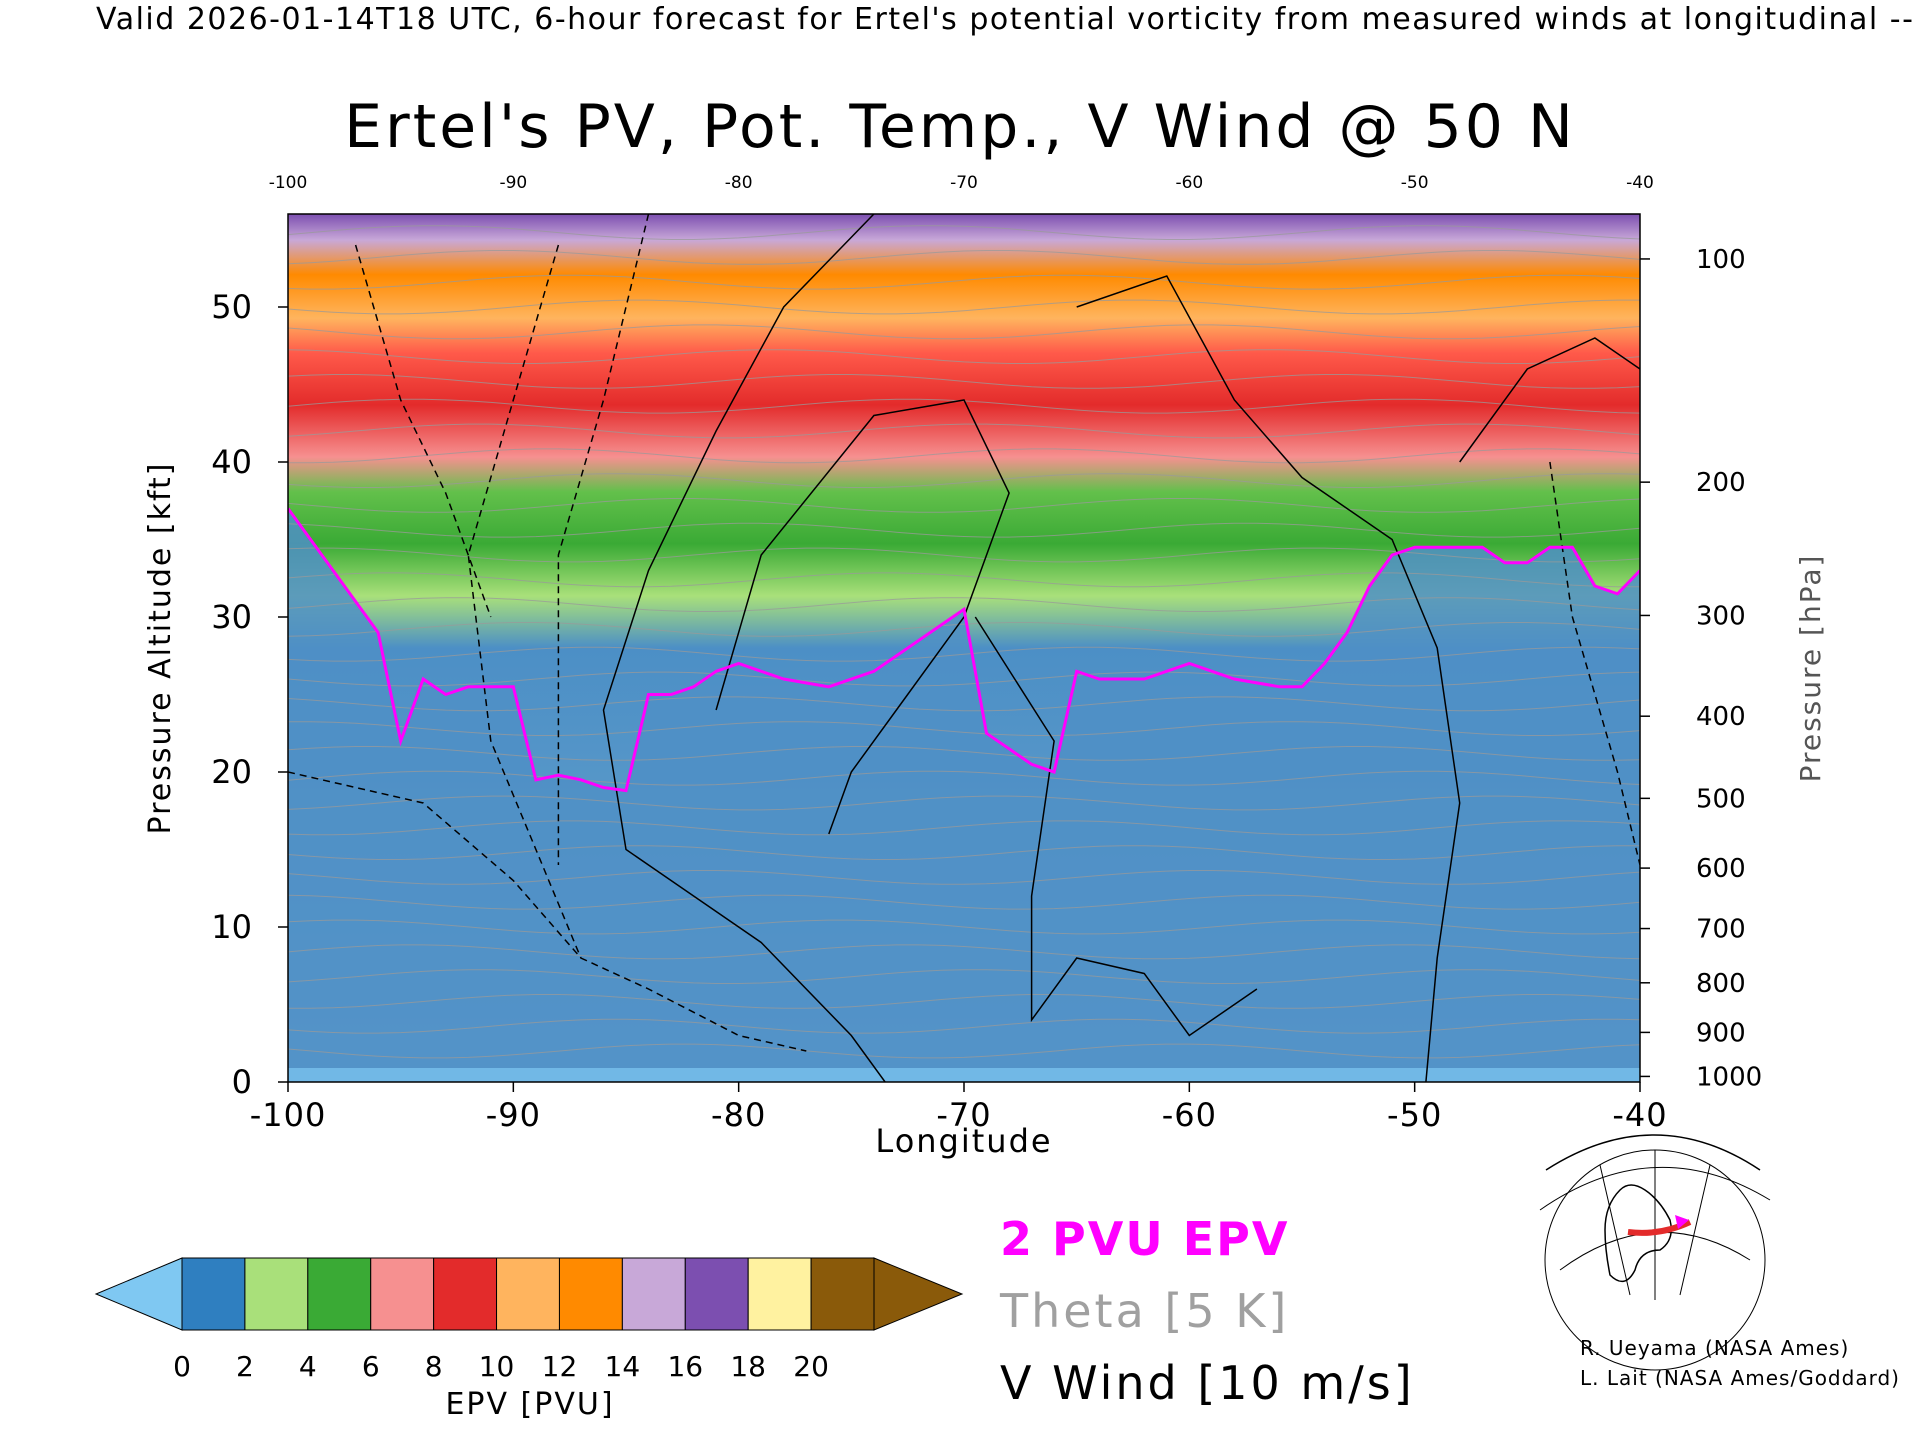  I want to click on x-tick-label: -50, so click(1414, 1115).